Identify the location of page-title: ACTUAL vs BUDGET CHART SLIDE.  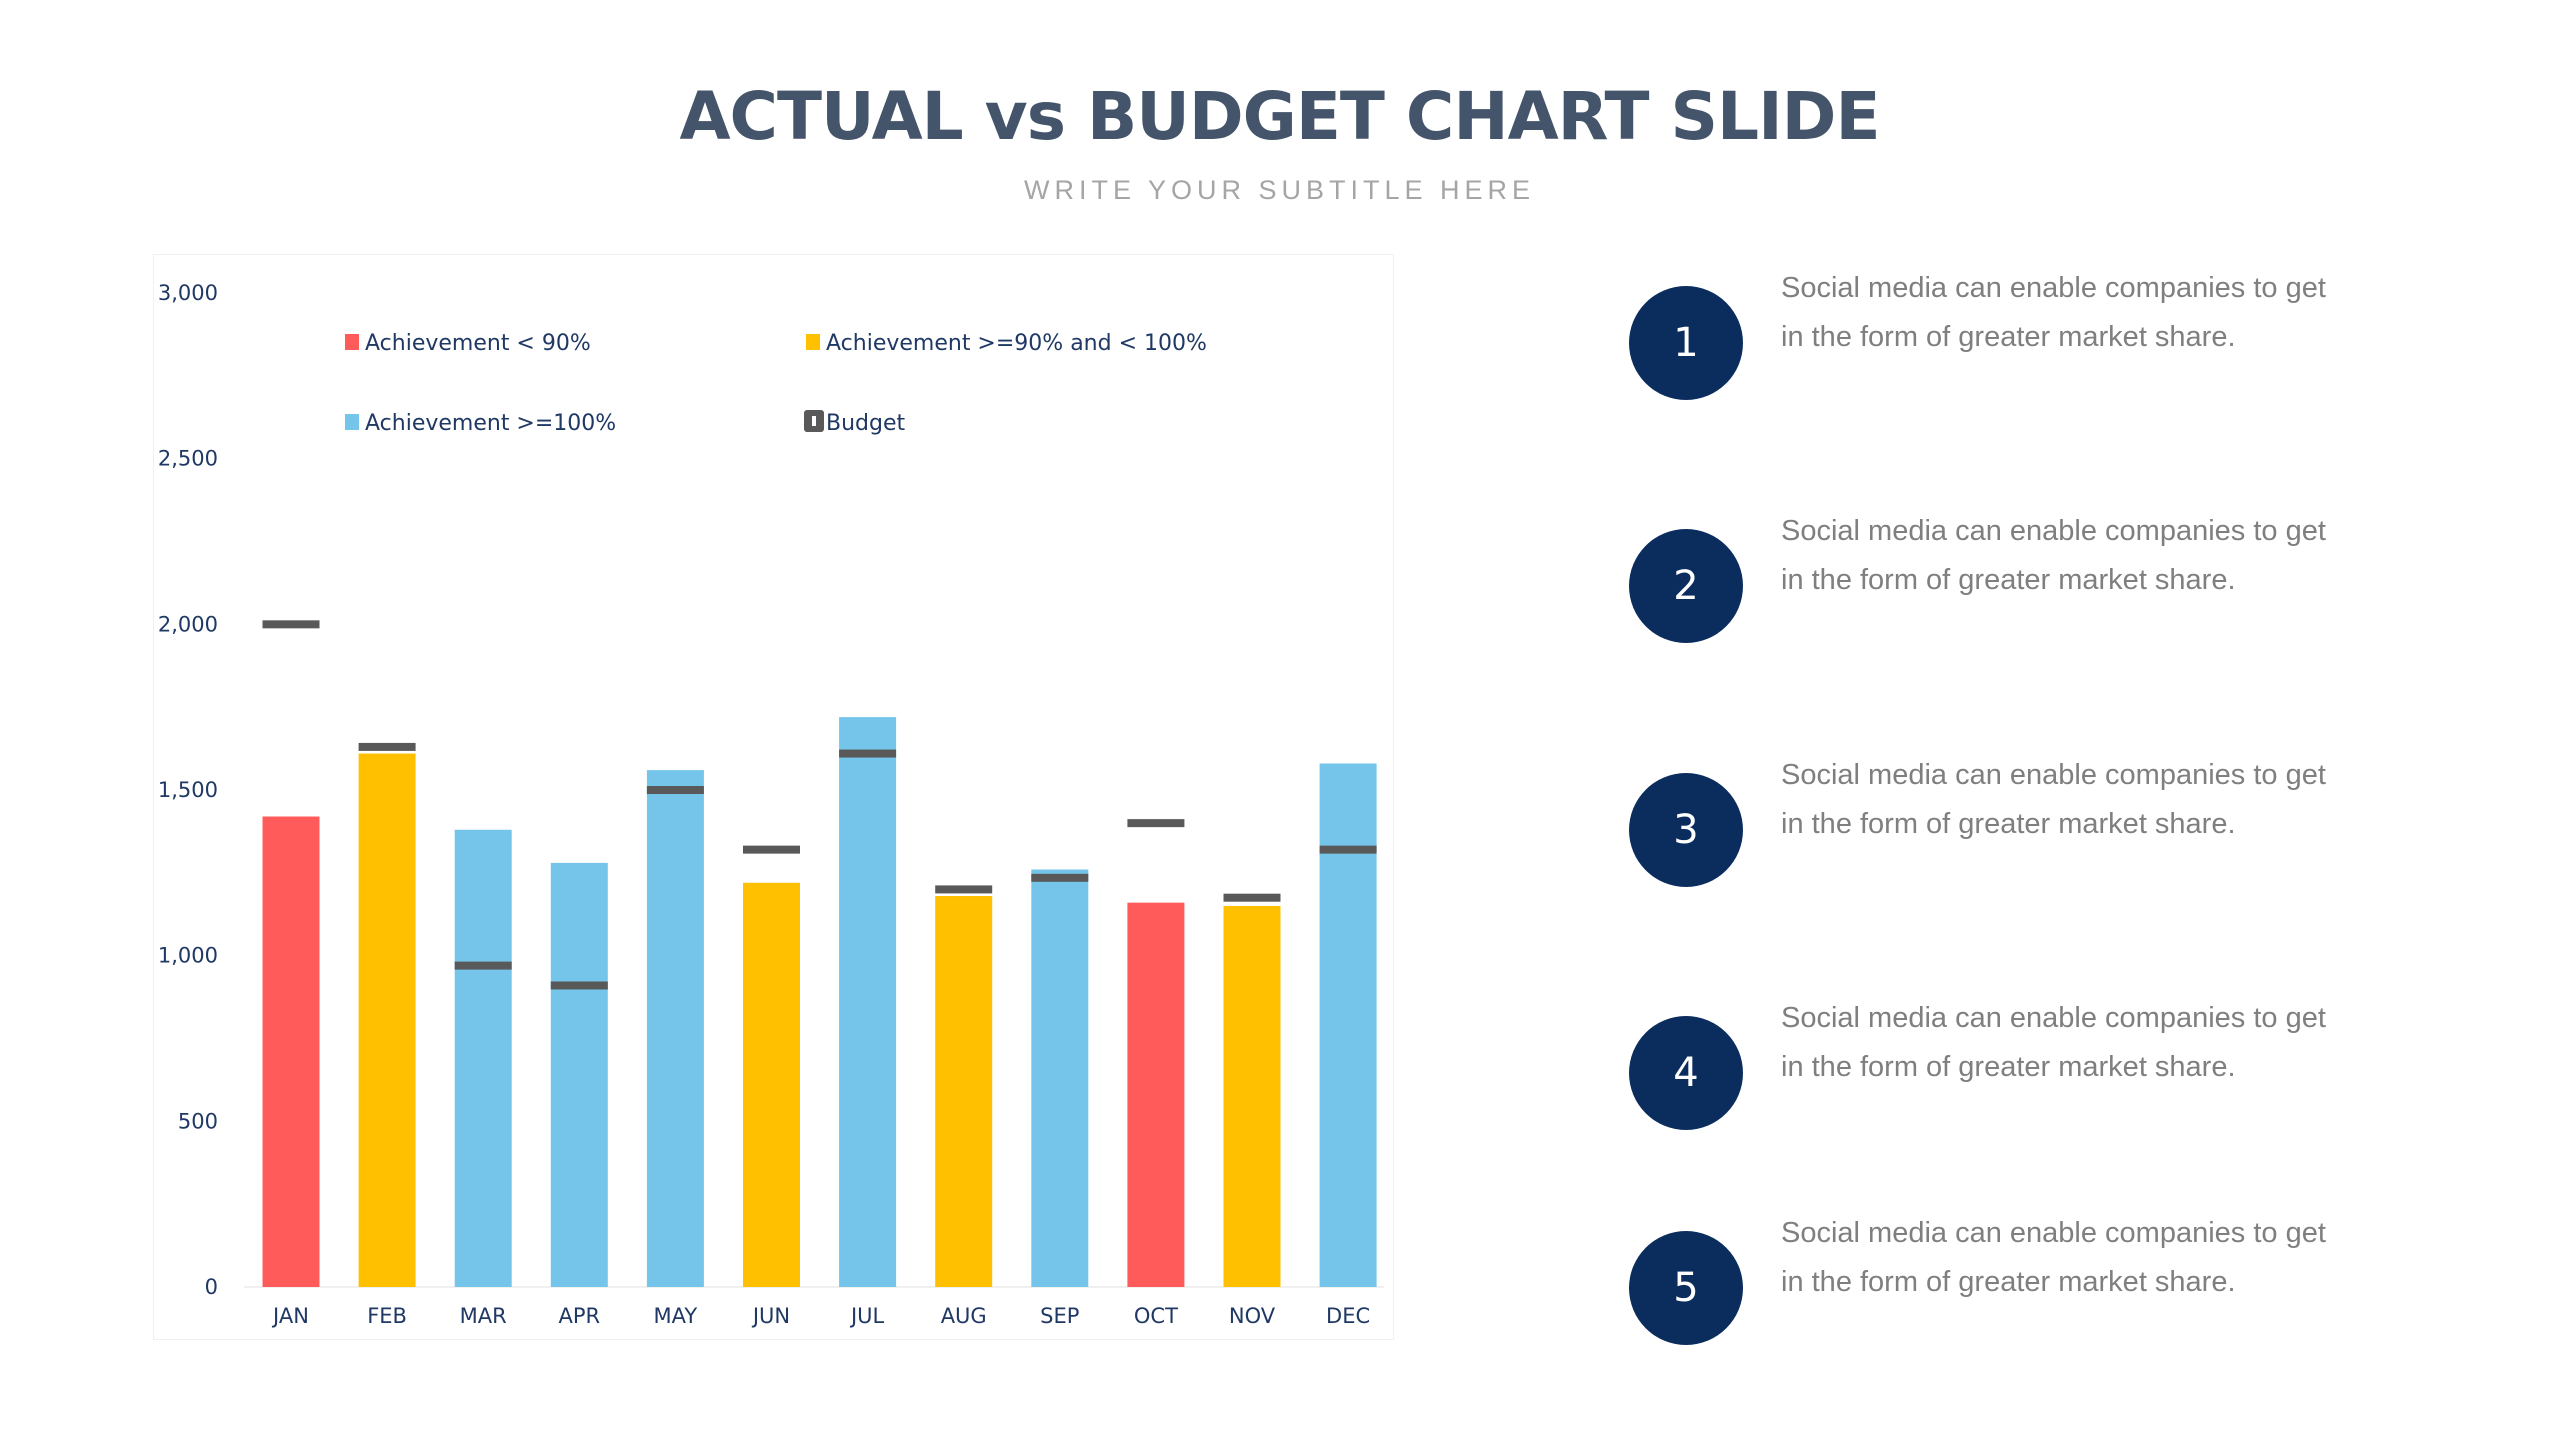
(1279, 116).